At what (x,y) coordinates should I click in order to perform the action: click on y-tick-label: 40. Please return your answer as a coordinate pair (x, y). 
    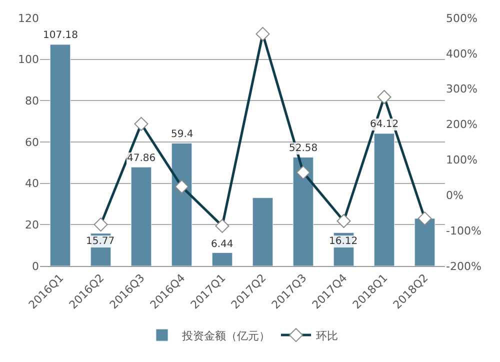
    Looking at the image, I should click on (32, 183).